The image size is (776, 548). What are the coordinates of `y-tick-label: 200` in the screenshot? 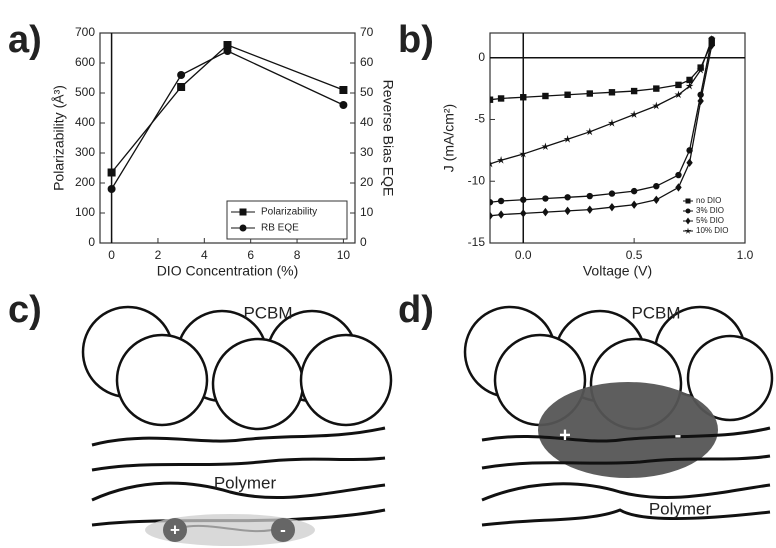 It's located at (85, 182).